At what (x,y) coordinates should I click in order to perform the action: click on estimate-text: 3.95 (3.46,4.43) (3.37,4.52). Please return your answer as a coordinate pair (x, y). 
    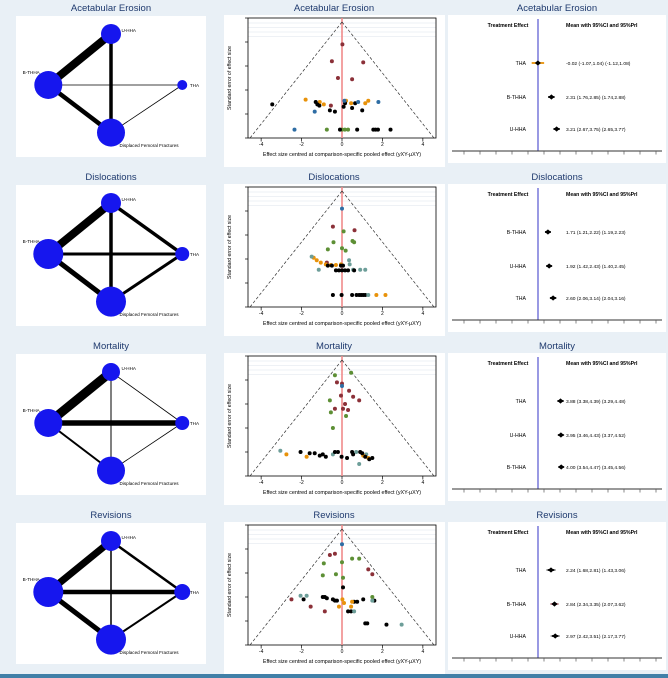
    Looking at the image, I should click on (596, 436).